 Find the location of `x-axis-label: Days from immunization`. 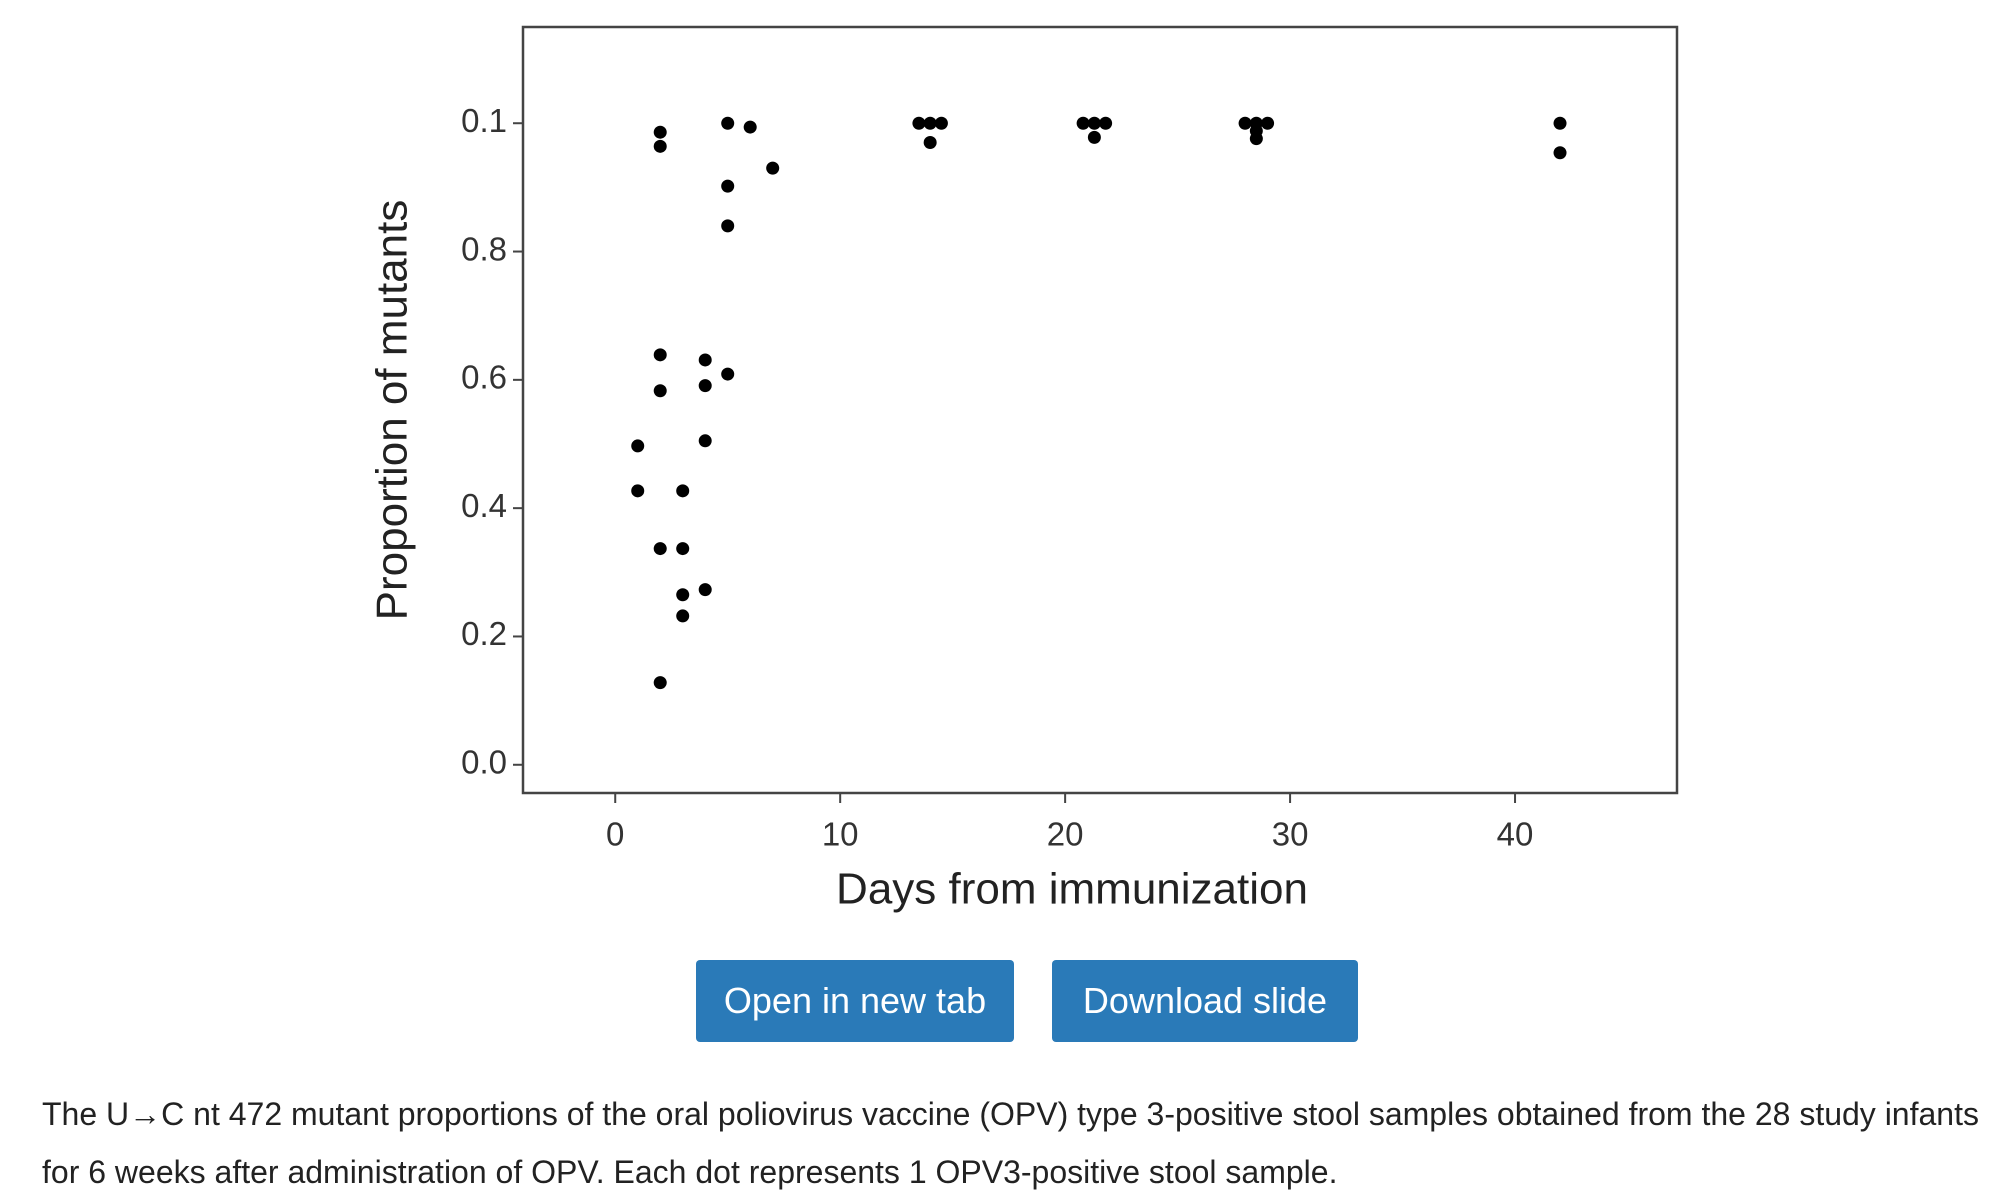

x-axis-label: Days from immunization is located at coordinates (1072, 889).